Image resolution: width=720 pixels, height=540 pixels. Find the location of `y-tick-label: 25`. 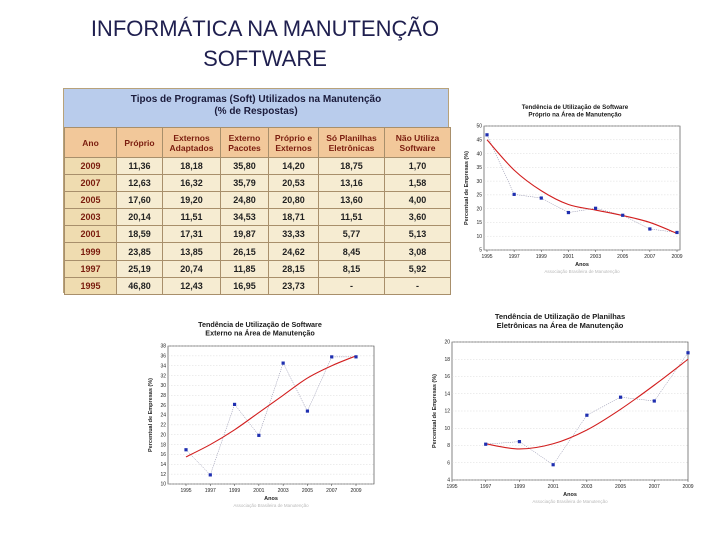

y-tick-label: 25 is located at coordinates (479, 196).